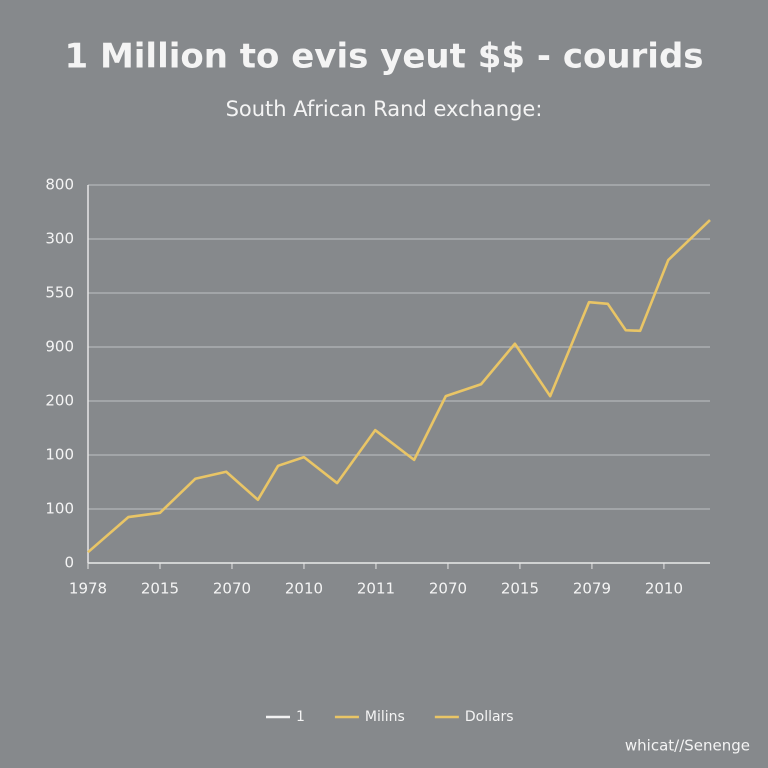 This screenshot has height=768, width=768. Describe the element at coordinates (59, 347) in the screenshot. I see `y-tick-label: 900` at that location.